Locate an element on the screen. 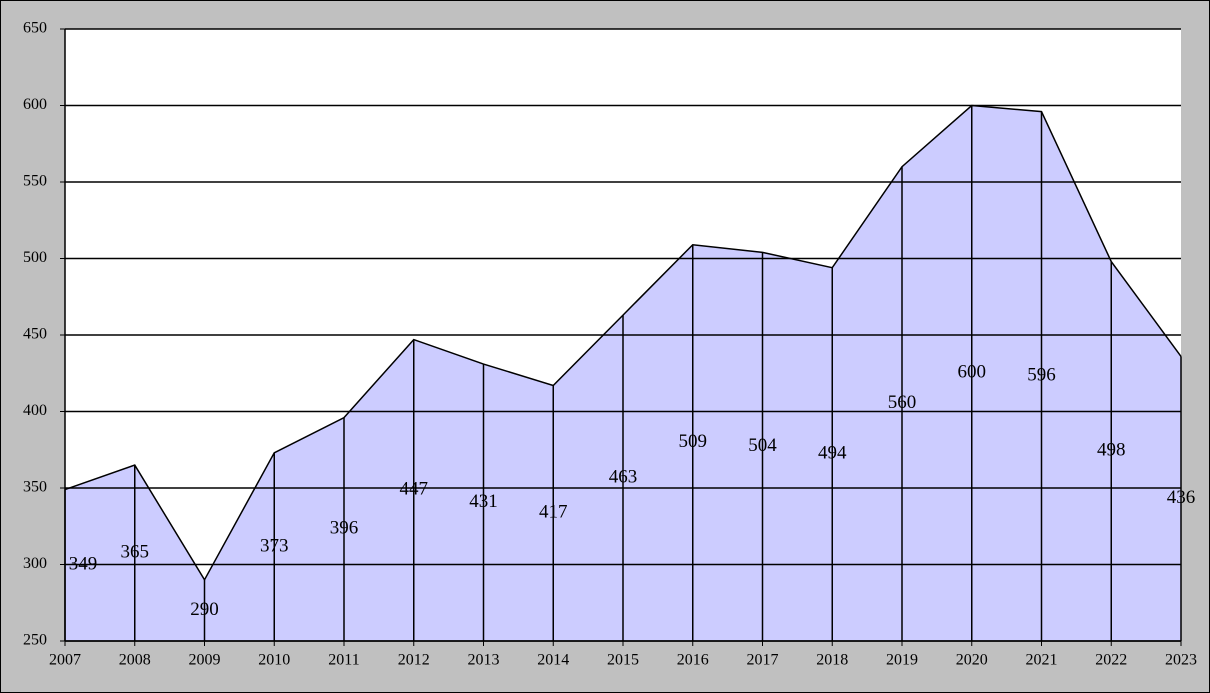 The height and width of the screenshot is (693, 1210). x-tick-label: 2020 is located at coordinates (972, 660).